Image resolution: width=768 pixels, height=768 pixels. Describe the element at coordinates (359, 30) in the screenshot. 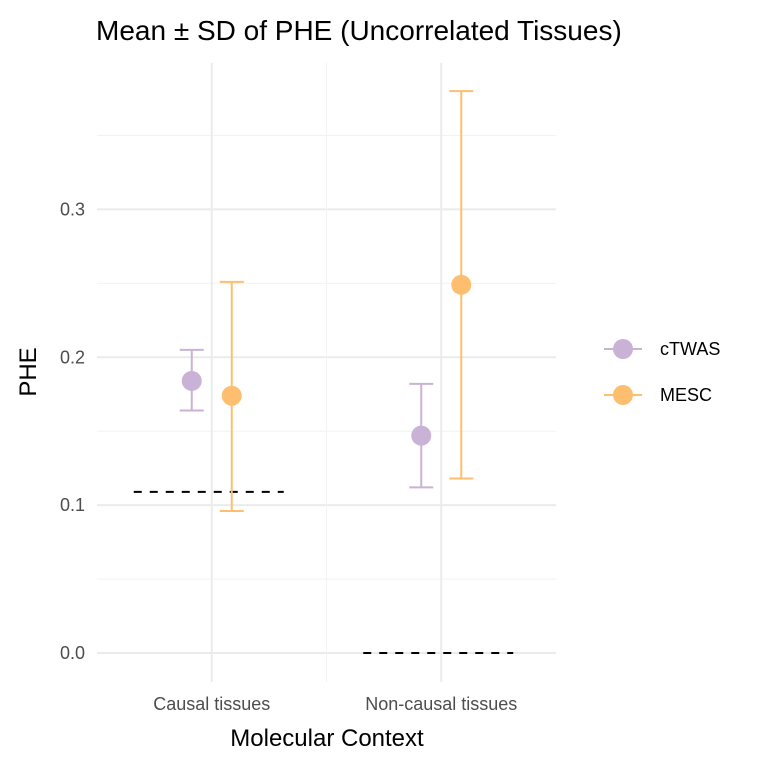

I see `chart-title: Mean ± SD of PHE (Uncorrelated Tissues)` at that location.